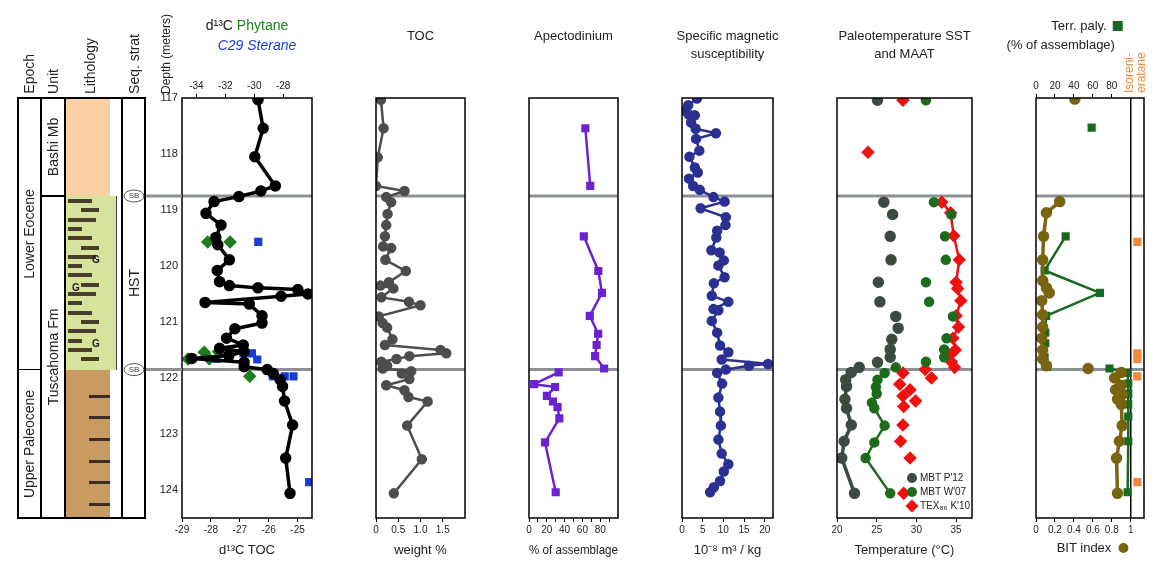  Describe the element at coordinates (1036, 85) in the screenshot. I see `x2-tick-label: 0` at that location.